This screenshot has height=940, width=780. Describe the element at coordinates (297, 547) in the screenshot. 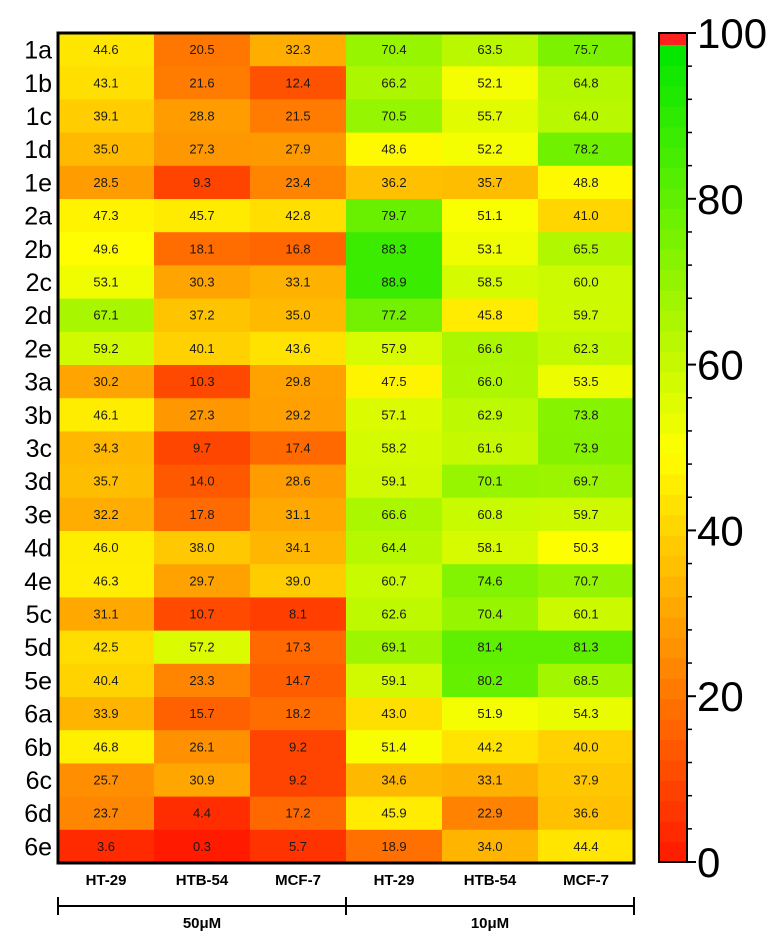

I see `cell-value-label: 34.1` at that location.